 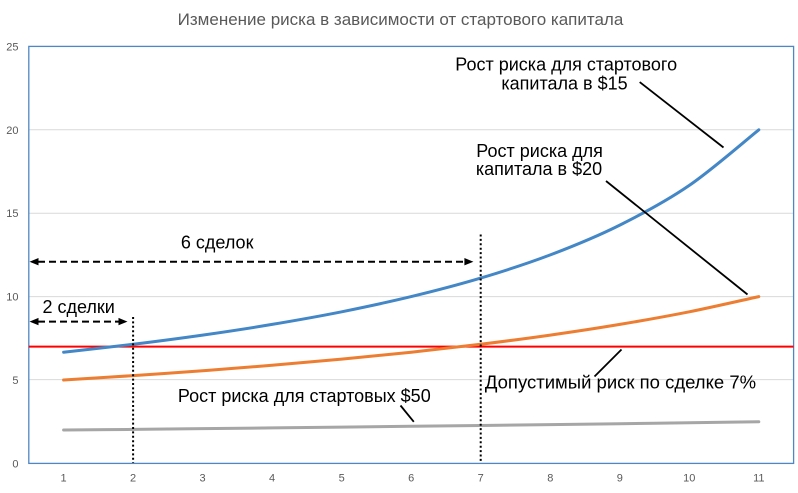 I want to click on svg-text: 6, so click(x=411, y=479).